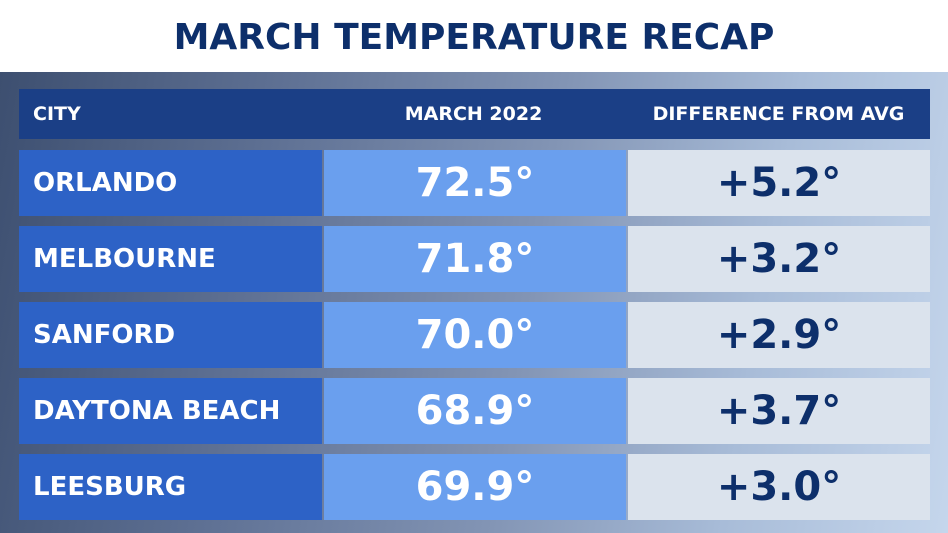 This screenshot has height=533, width=948. Describe the element at coordinates (778, 114) in the screenshot. I see `header-difference: DIFFERENCE FROM AVG` at that location.